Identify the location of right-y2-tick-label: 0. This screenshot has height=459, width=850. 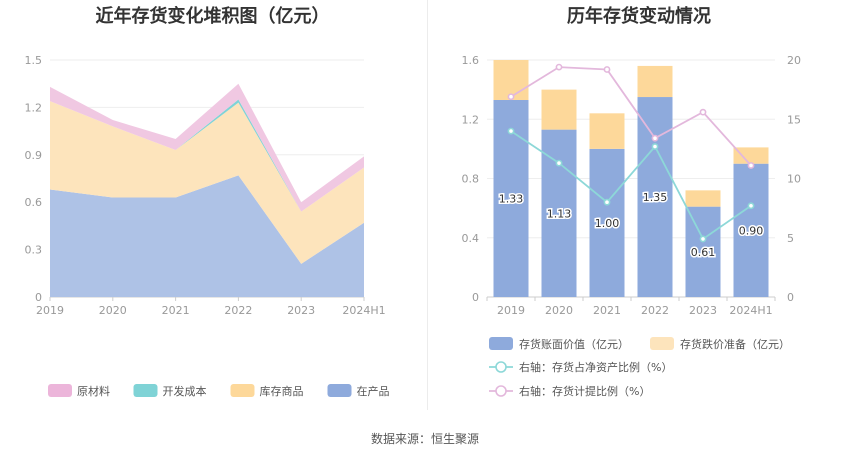
(790, 297).